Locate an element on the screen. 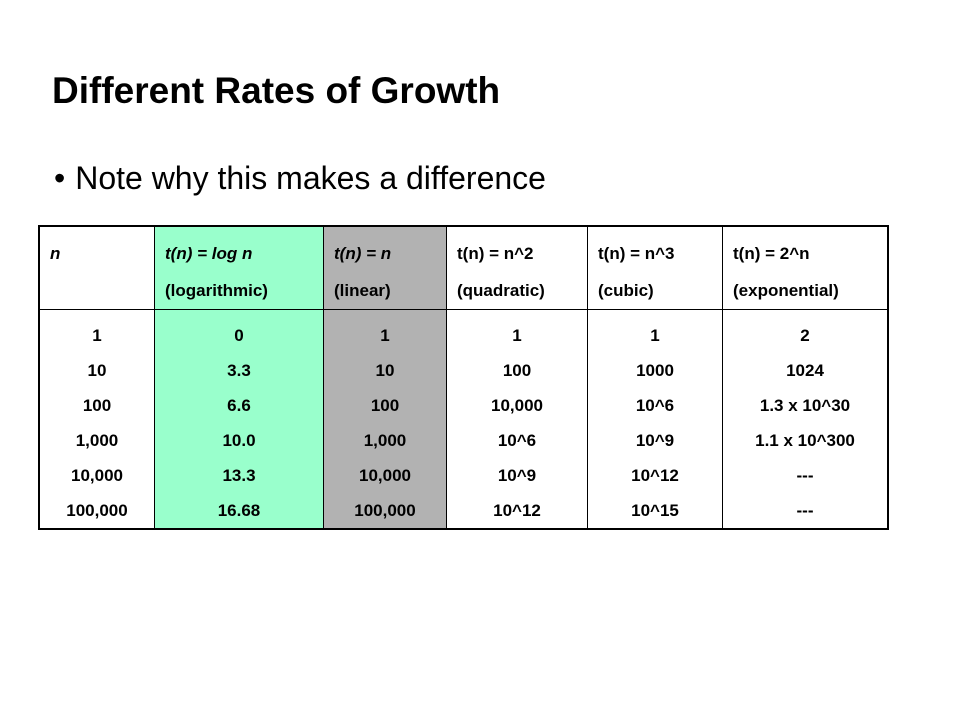 The image size is (960, 720). n-value: 100 is located at coordinates (97, 405).